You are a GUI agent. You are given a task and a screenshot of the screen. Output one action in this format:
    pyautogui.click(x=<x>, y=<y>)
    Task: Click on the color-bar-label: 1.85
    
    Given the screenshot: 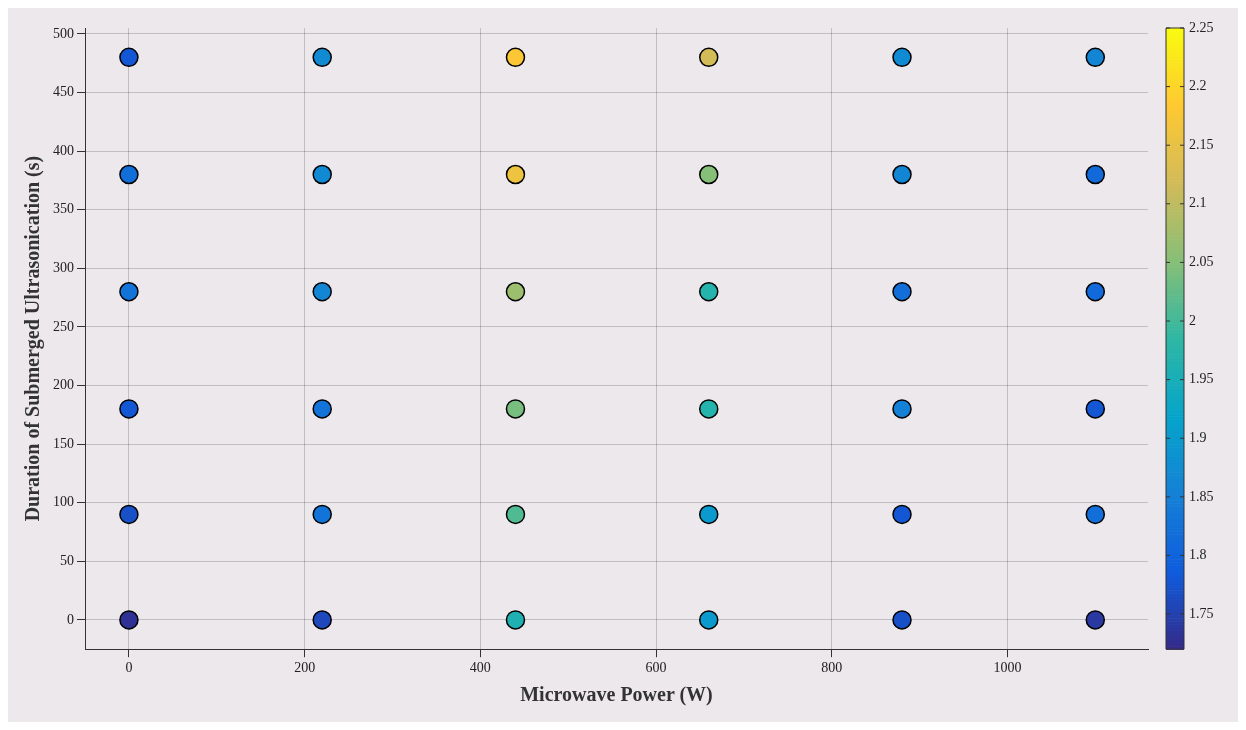 What is the action you would take?
    pyautogui.click(x=1201, y=496)
    